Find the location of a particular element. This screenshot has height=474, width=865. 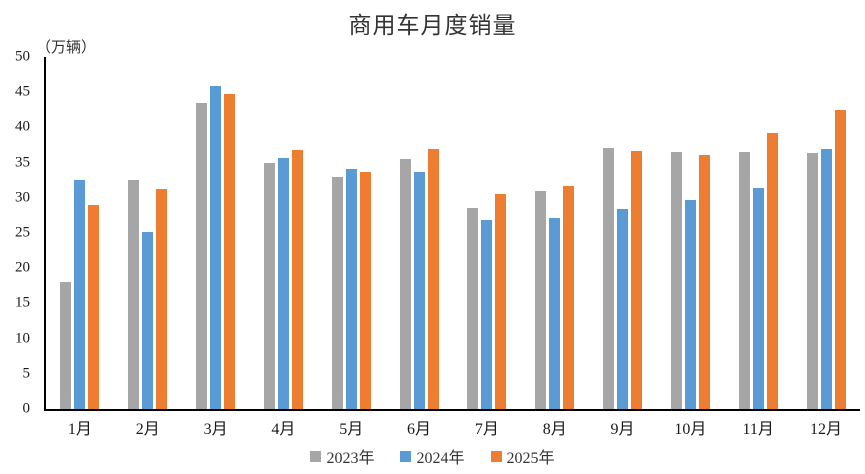

bar-2025年-7月 is located at coordinates (501, 301).